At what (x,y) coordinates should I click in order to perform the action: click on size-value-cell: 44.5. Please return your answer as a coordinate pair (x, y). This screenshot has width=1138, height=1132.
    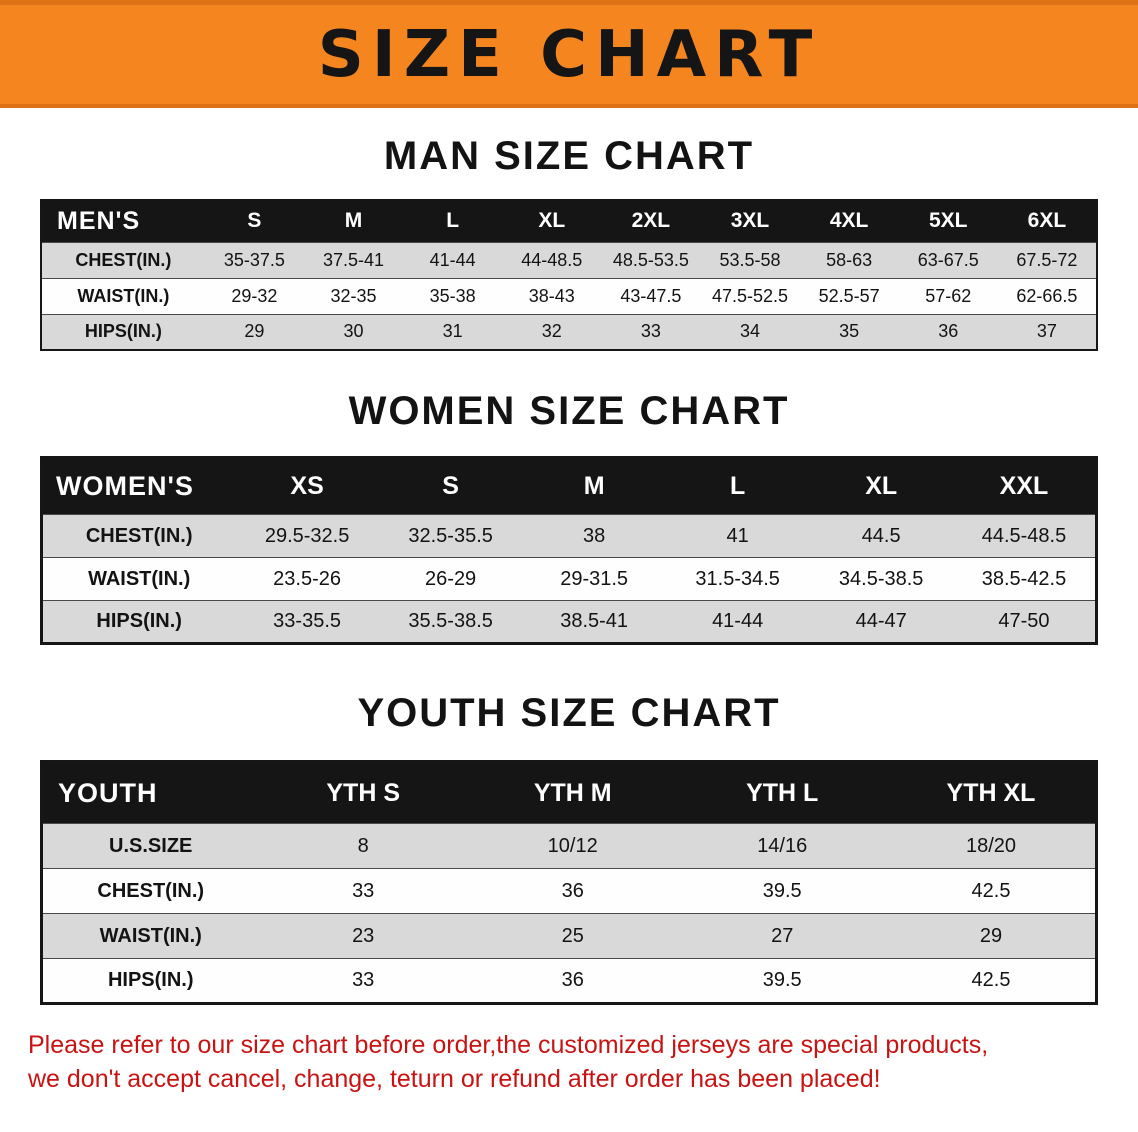
    Looking at the image, I should click on (881, 535).